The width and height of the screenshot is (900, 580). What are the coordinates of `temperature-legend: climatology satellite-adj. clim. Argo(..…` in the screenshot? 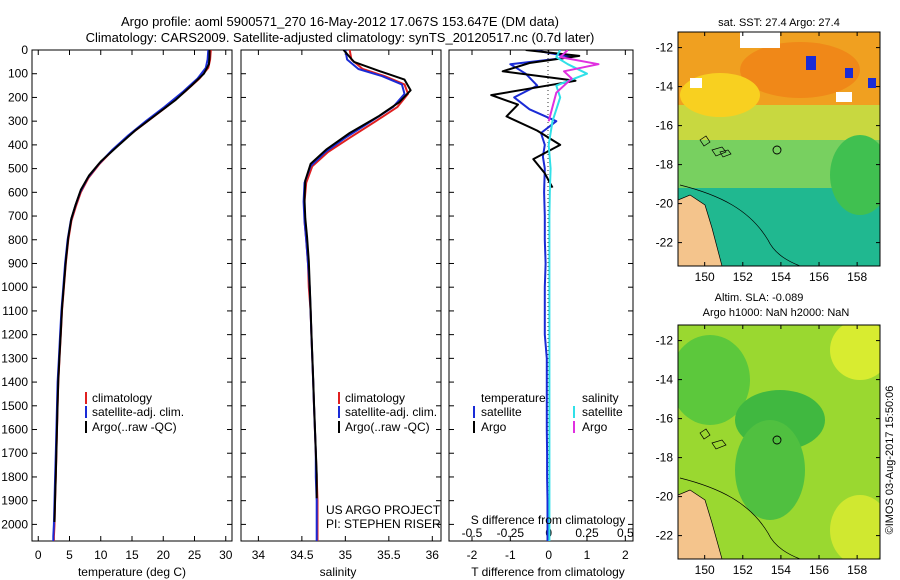 It's located at (134, 412).